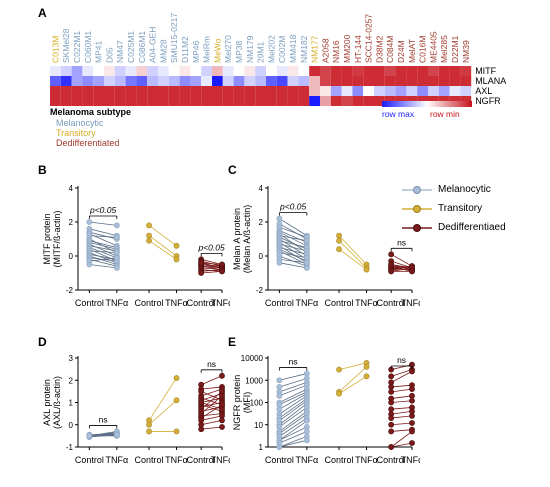 The height and width of the screenshot is (487, 550). I want to click on y-tick-label: 0, so click(71, 256).